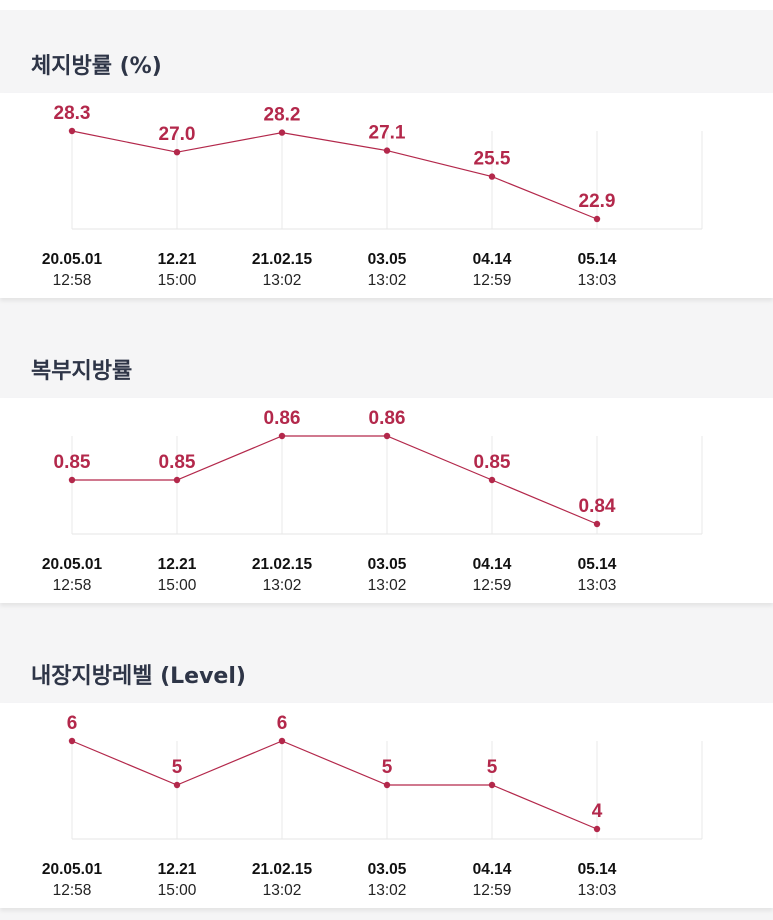  Describe the element at coordinates (492, 159) in the screenshot. I see `data-label: 25.5` at that location.